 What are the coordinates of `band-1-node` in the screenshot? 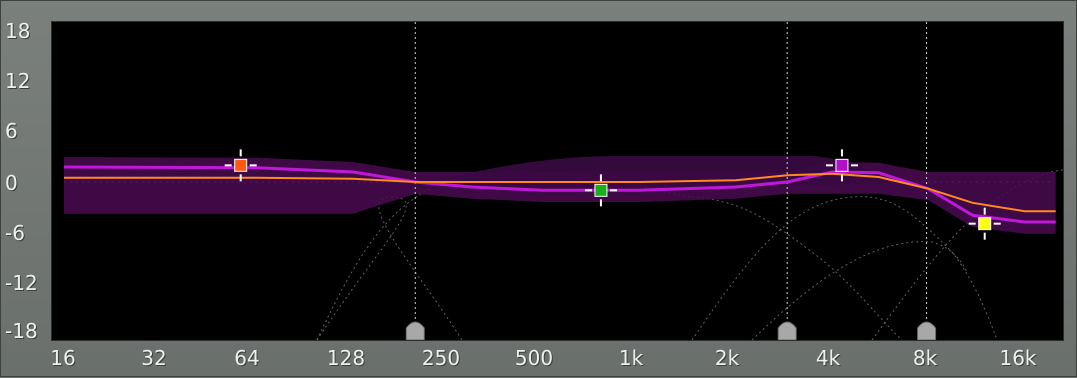 It's located at (241, 165).